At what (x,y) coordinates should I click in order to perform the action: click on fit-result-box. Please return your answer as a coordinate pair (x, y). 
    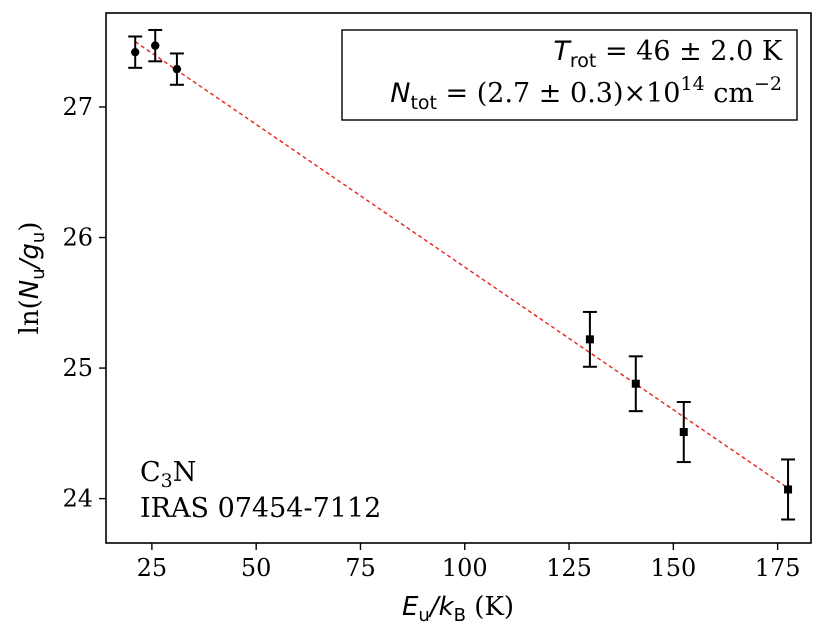
    Looking at the image, I should click on (569, 75).